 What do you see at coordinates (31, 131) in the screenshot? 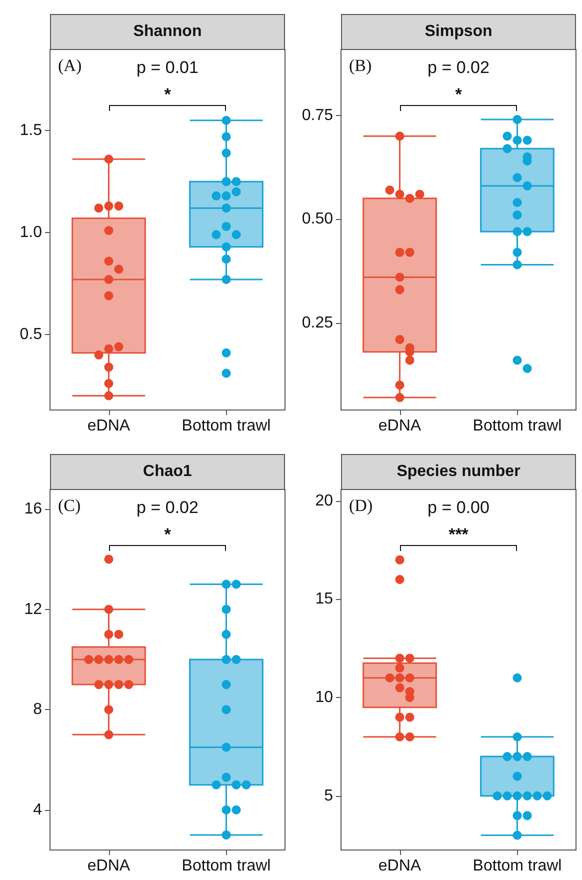
I see `y-tick-label: 1.5` at bounding box center [31, 131].